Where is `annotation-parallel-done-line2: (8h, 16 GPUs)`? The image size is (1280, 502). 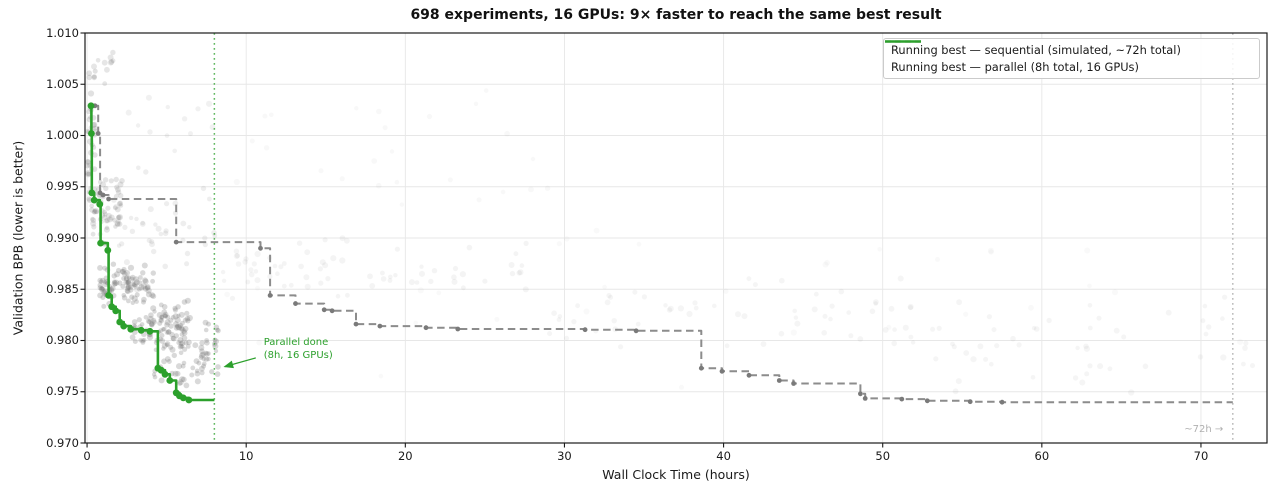
annotation-parallel-done-line2: (8h, 16 GPUs) is located at coordinates (298, 355).